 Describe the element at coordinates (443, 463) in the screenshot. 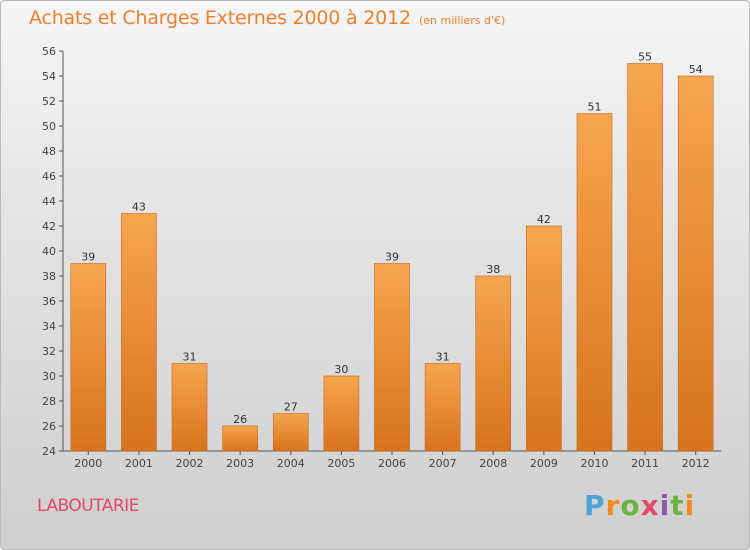

I see `x-tick-label: 2007` at that location.